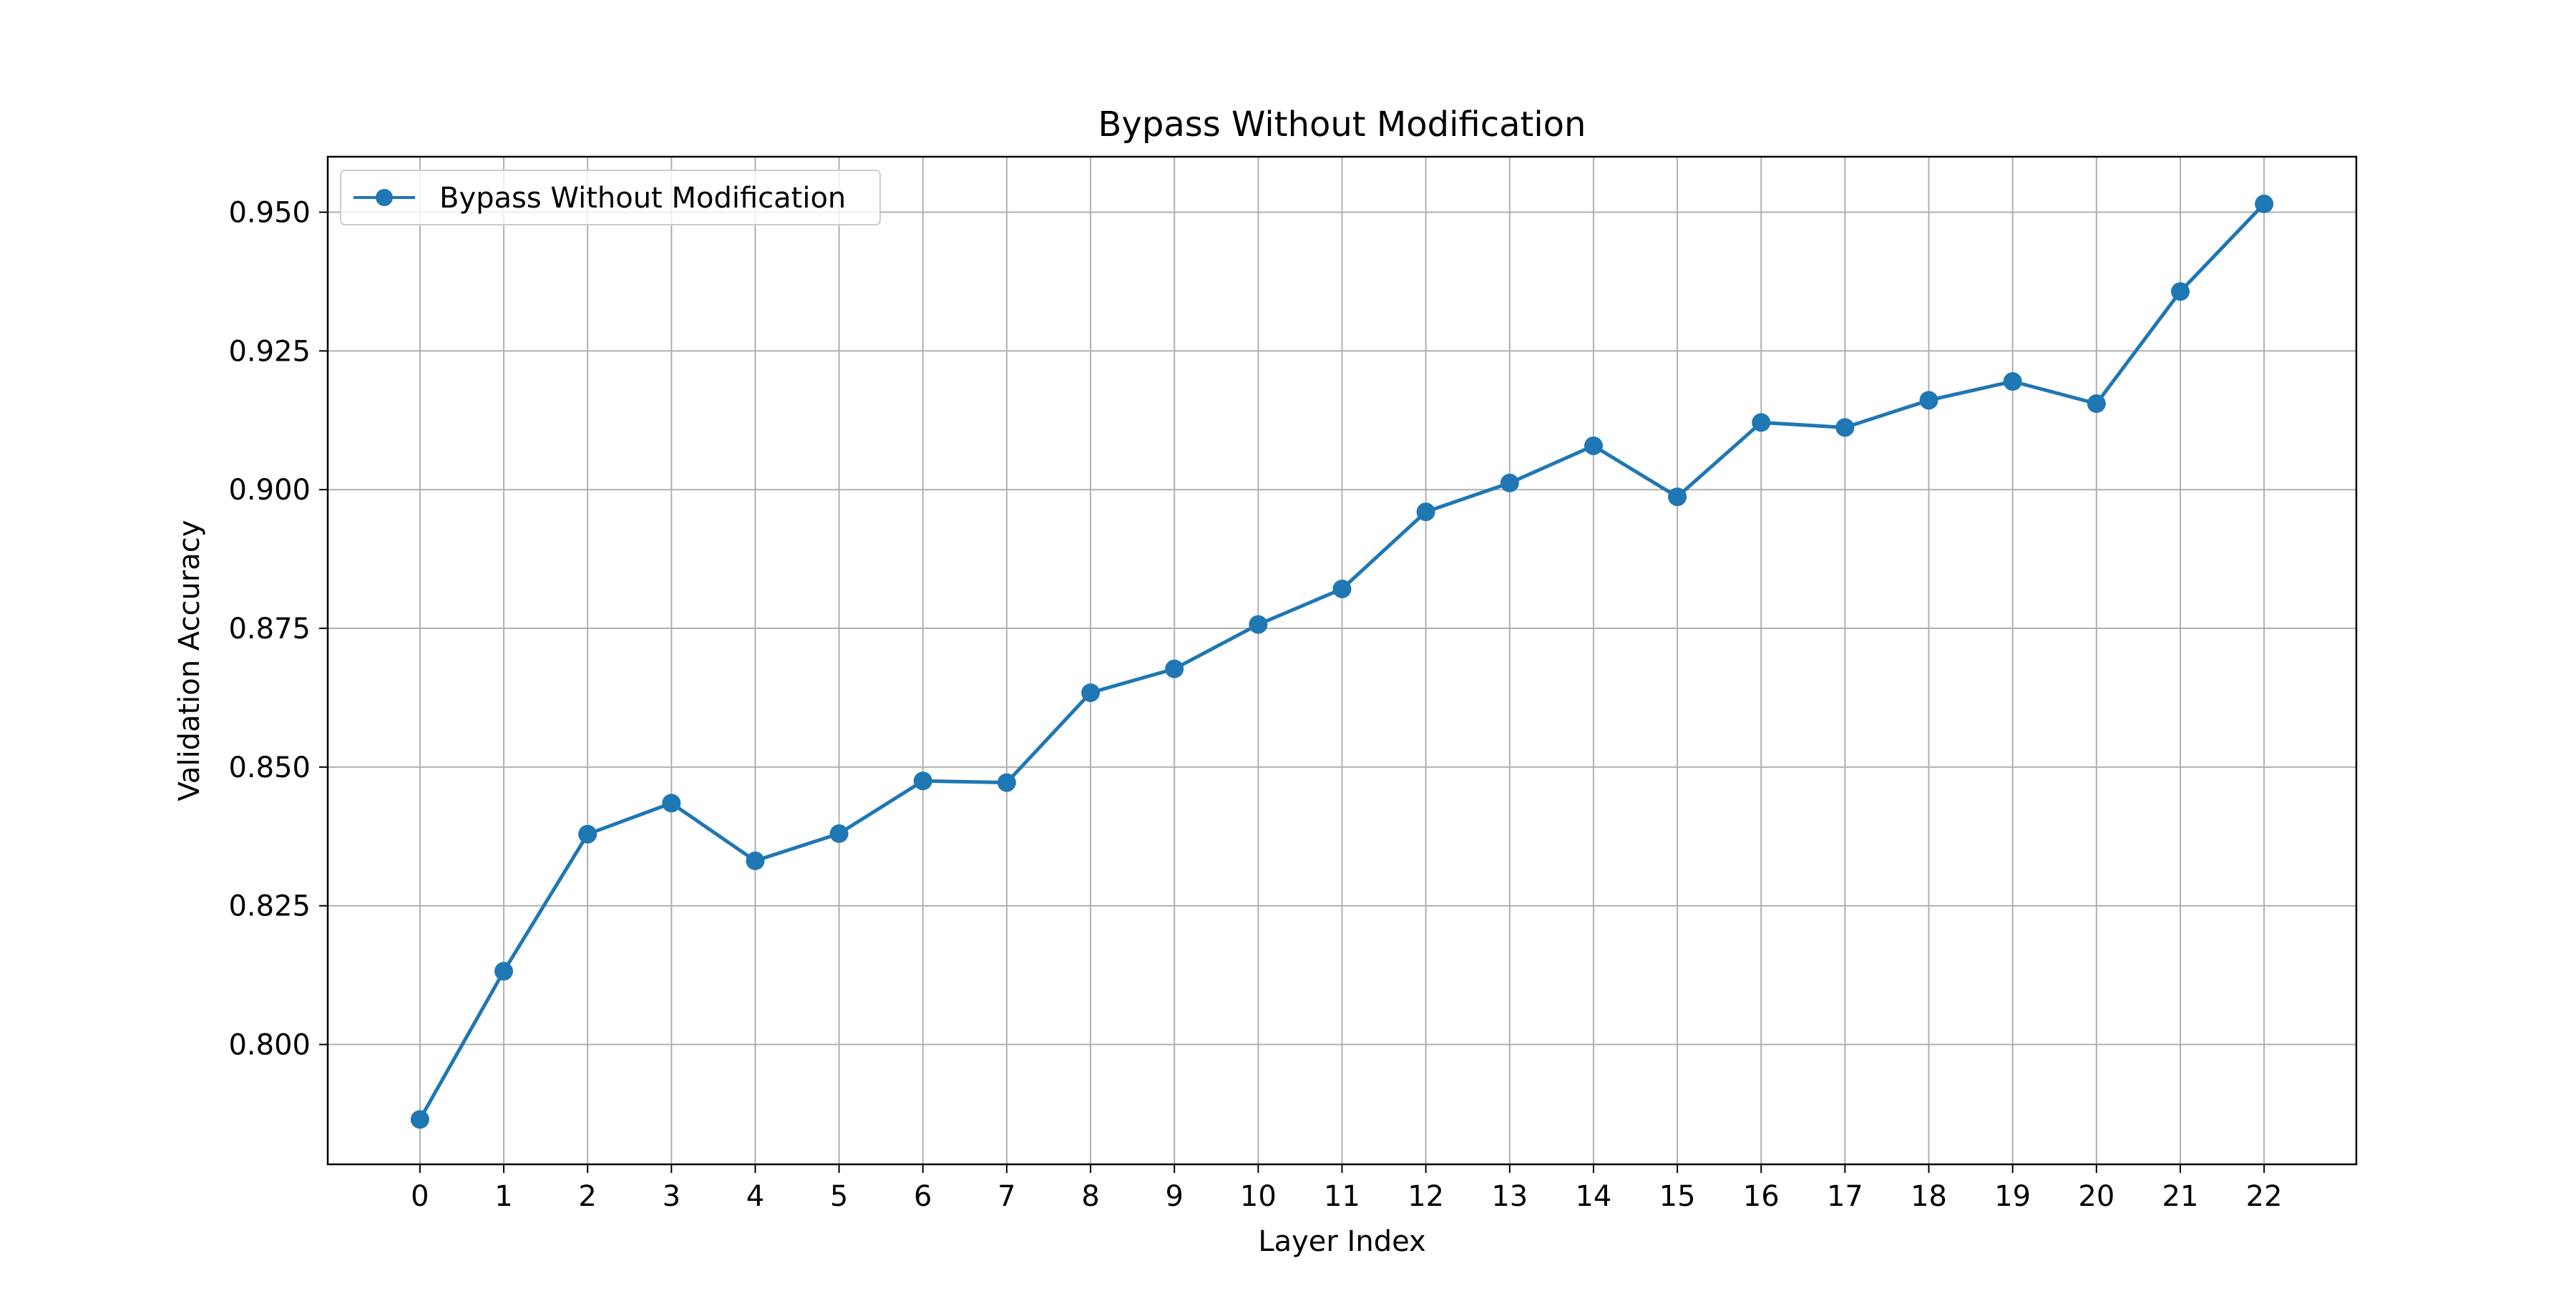 This screenshot has width=2576, height=1291. I want to click on x-tick-label: 7, so click(1006, 1196).